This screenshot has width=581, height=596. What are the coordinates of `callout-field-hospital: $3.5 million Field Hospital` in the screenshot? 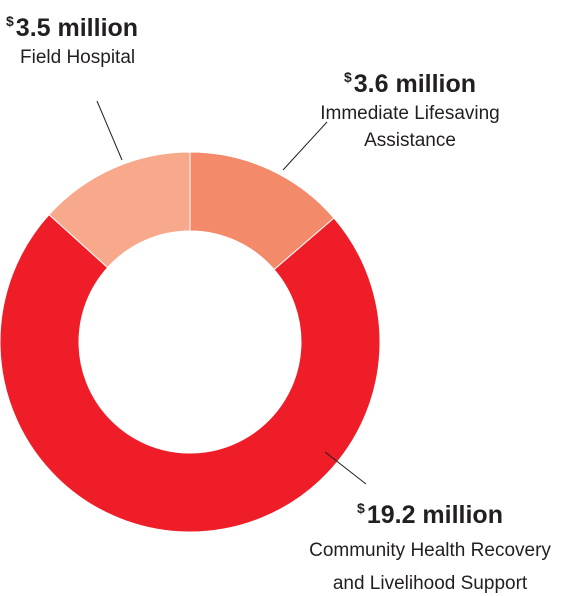 It's located at (91, 38).